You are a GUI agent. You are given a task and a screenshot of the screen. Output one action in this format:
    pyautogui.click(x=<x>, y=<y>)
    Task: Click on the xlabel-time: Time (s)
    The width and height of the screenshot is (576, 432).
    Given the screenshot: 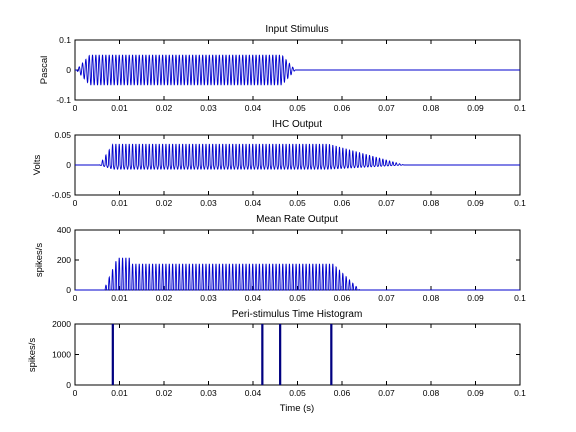 What is the action you would take?
    pyautogui.click(x=297, y=408)
    